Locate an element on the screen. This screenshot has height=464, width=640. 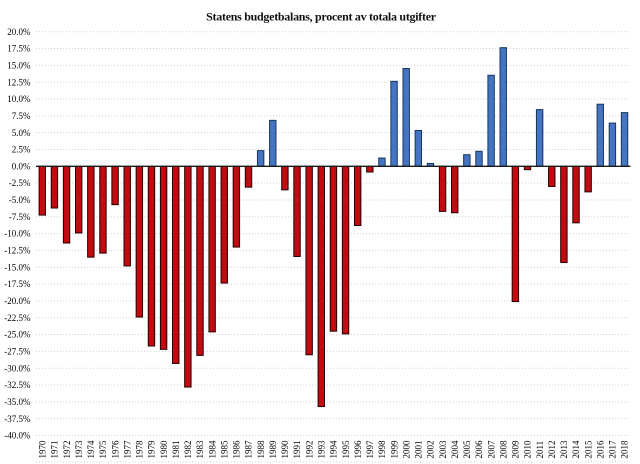
svg-text: -12.5% is located at coordinates (17, 251).